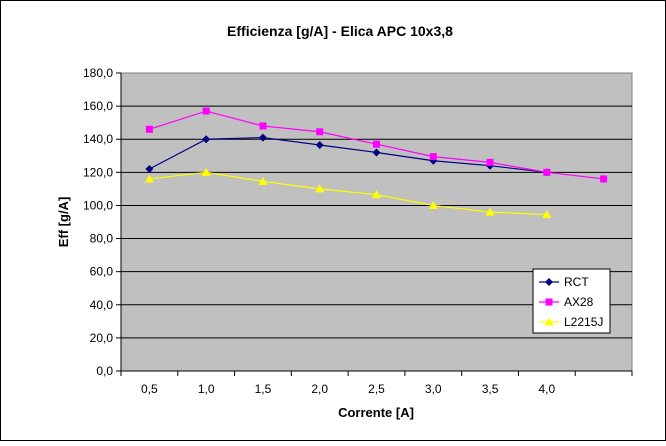 This screenshot has height=446, width=666. Describe the element at coordinates (549, 321) in the screenshot. I see `legend-marker-l2215j` at that location.